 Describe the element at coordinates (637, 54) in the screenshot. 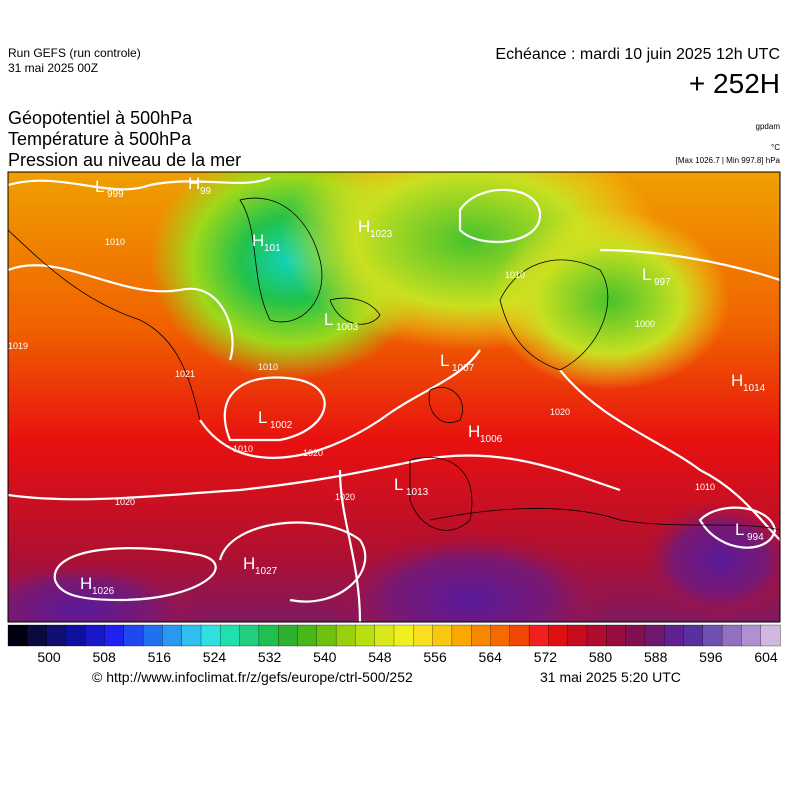

I see `valid-time: Echéance : mardi 10 juin 2025 12h UTC` at that location.